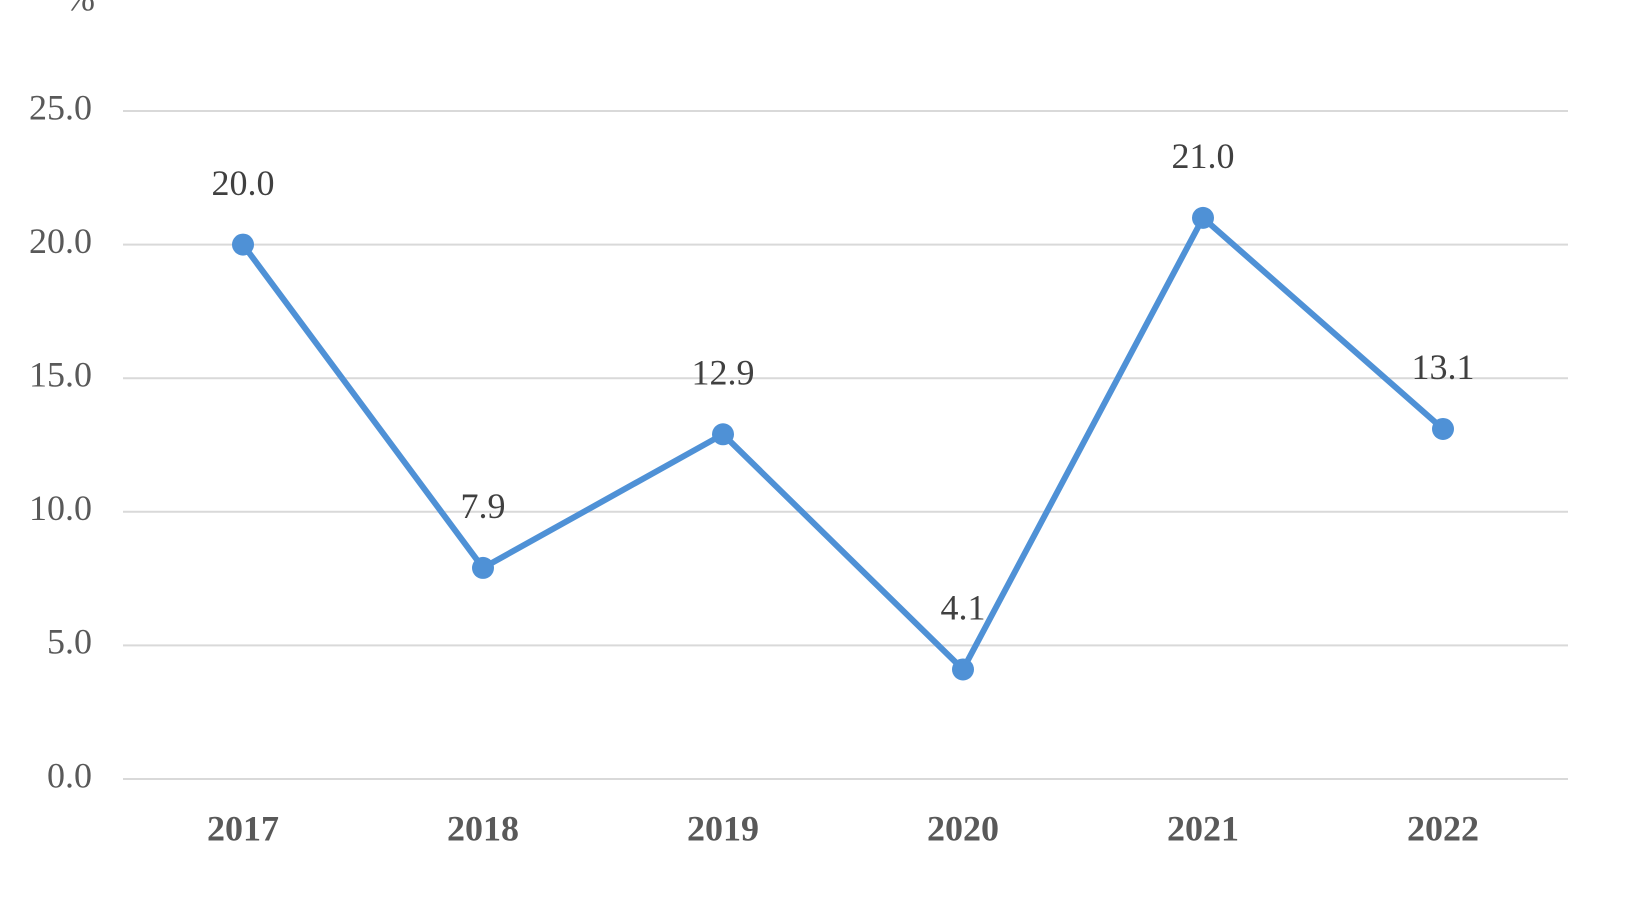 This screenshot has width=1636, height=910. What do you see at coordinates (80, 9) in the screenshot?
I see `y-axis-title: %` at bounding box center [80, 9].